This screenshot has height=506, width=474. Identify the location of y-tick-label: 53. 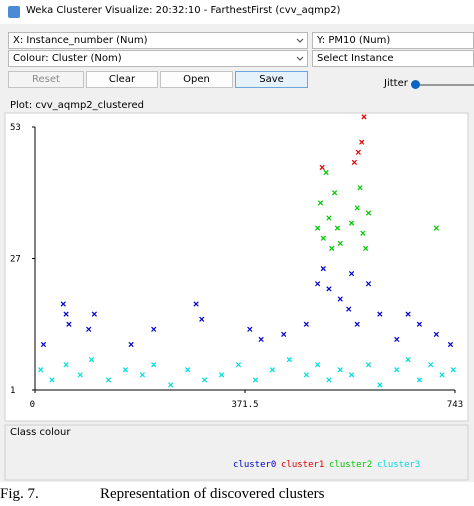
(15, 128).